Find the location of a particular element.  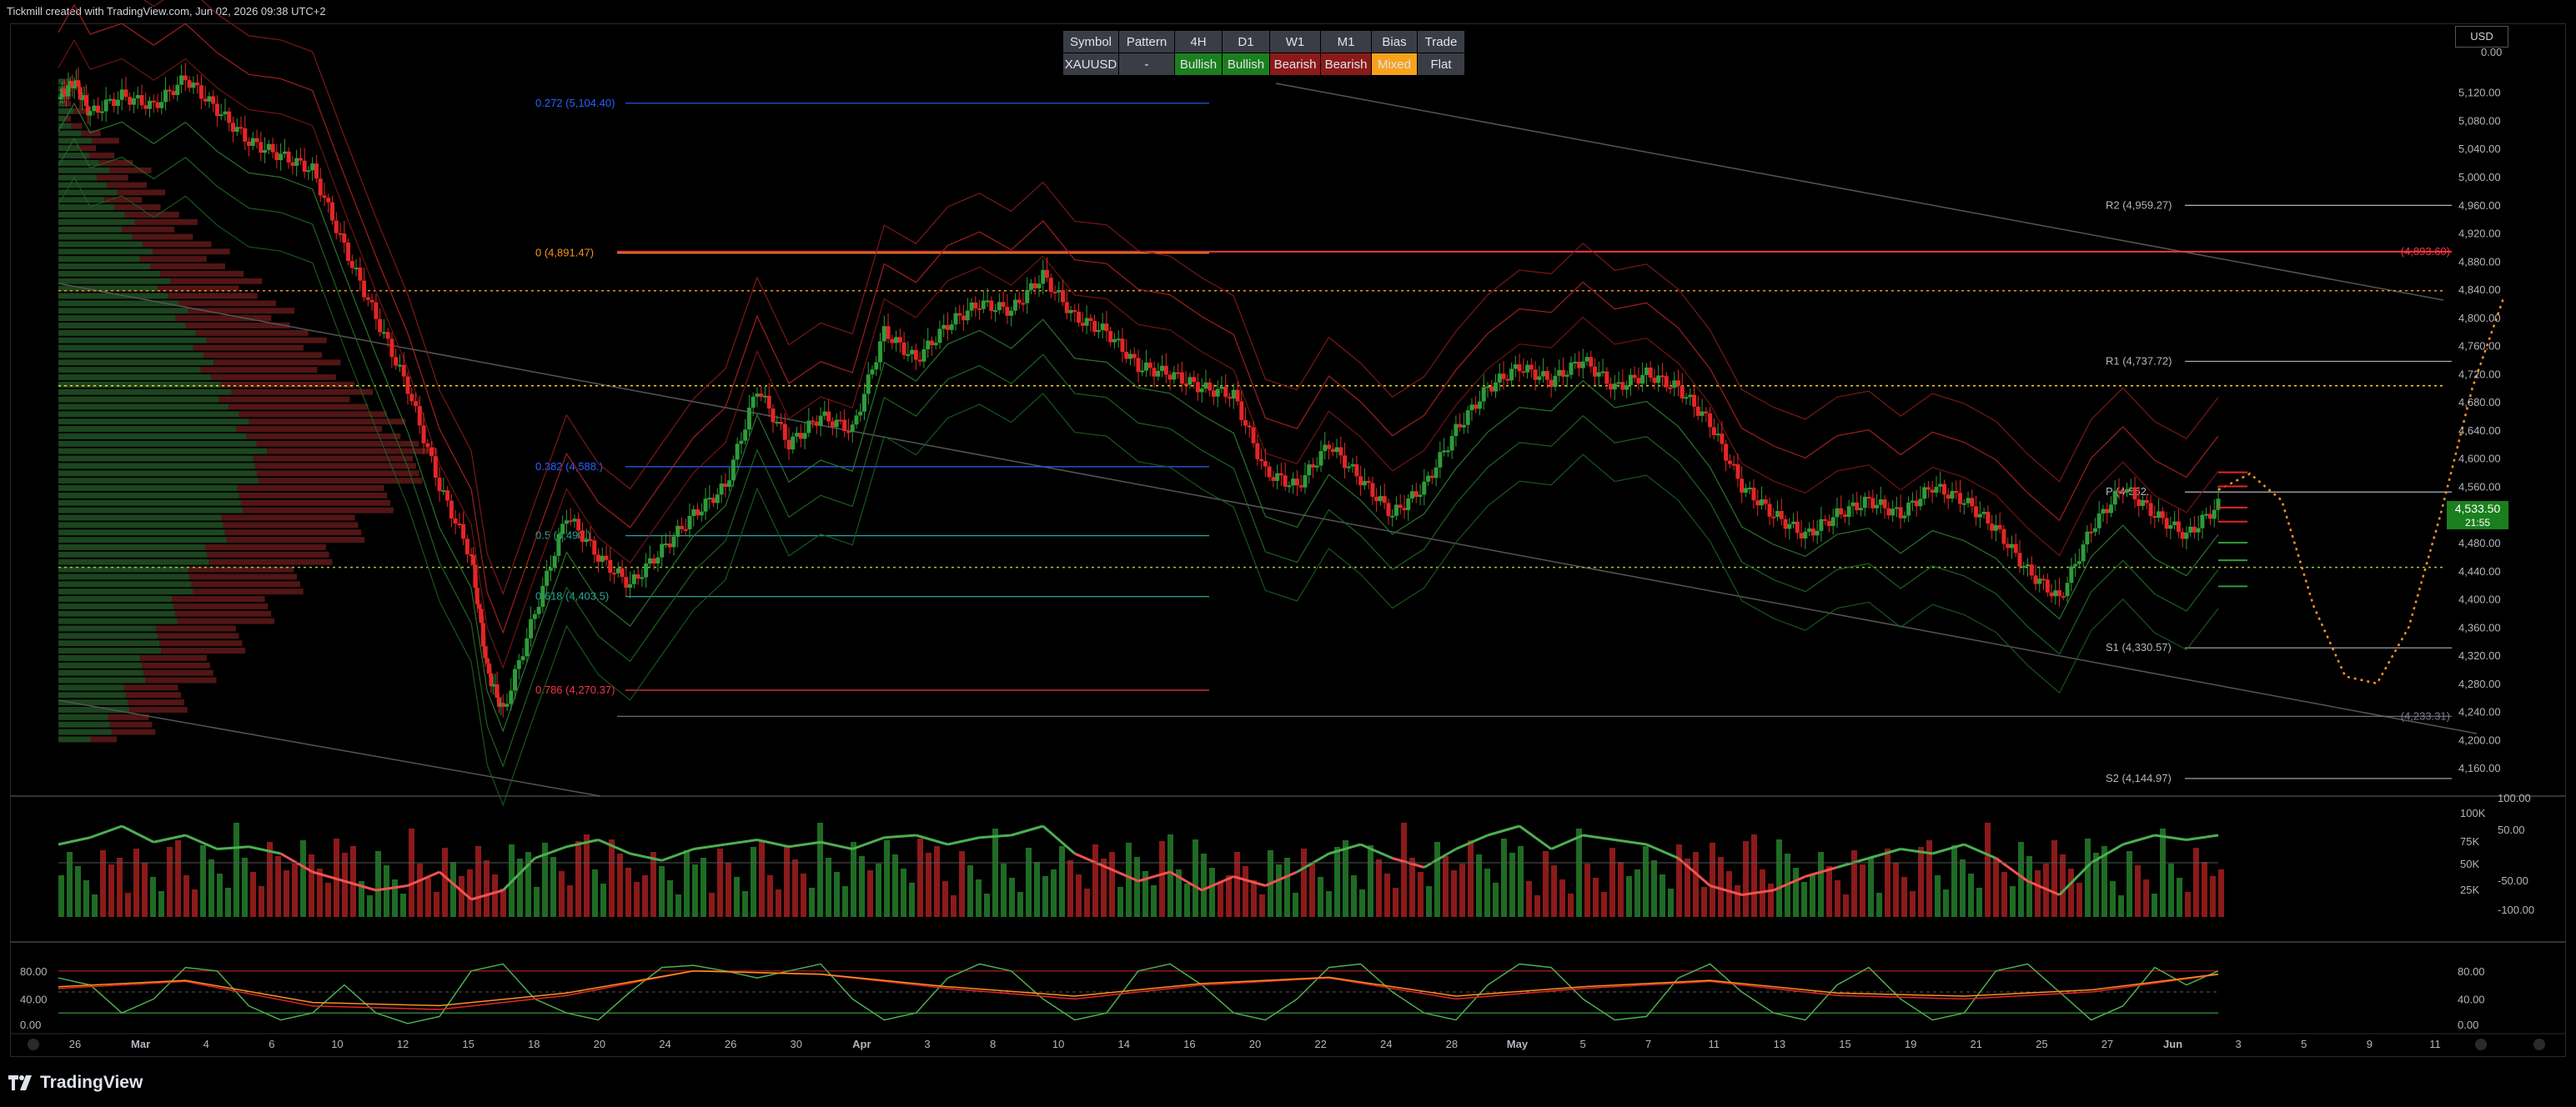

stochastic-k-line is located at coordinates (1138, 993).